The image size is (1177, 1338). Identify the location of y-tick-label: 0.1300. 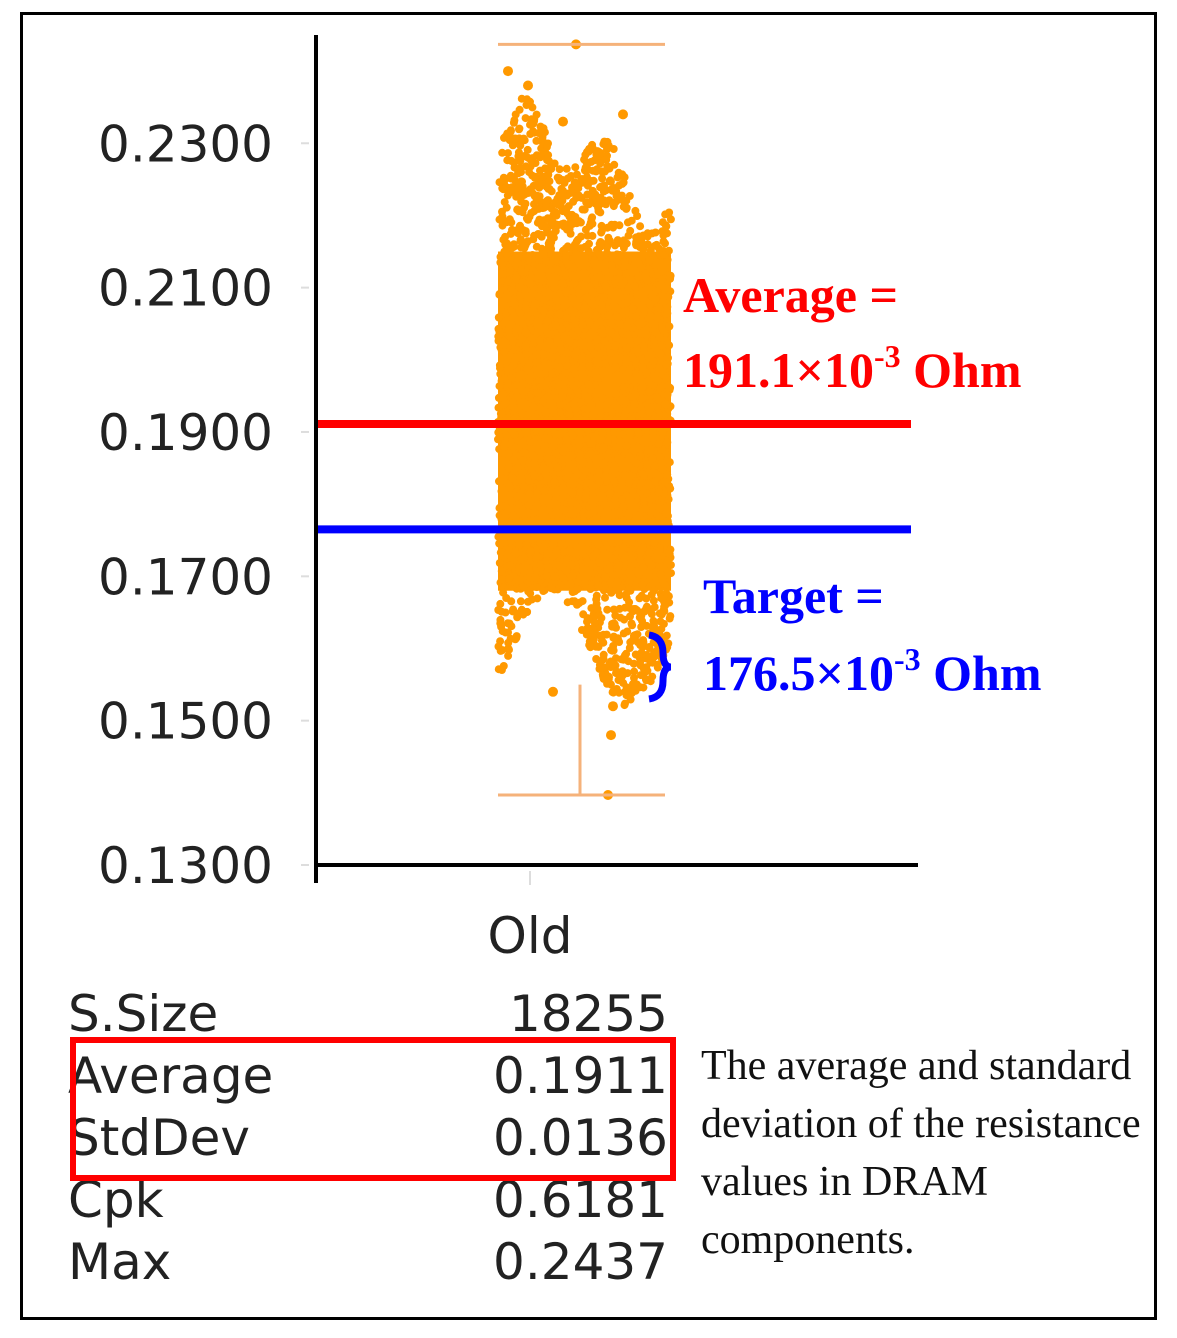
(185, 866).